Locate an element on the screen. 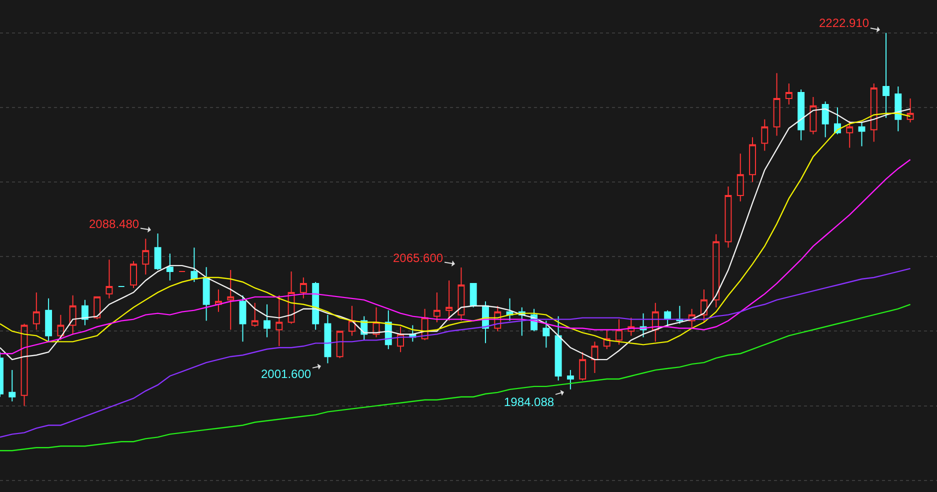 This screenshot has width=937, height=492. annotation: 2001.600 is located at coordinates (286, 374).